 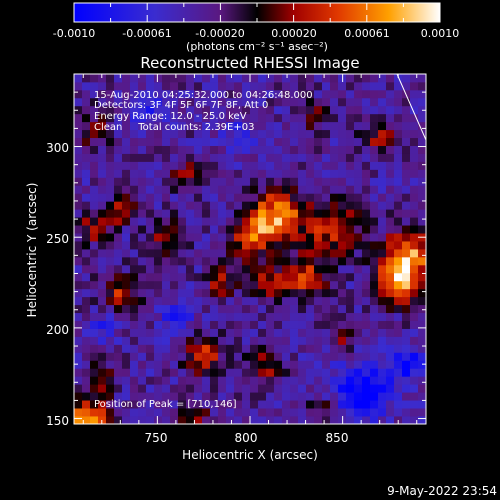 What do you see at coordinates (442, 491) in the screenshot?
I see `footer-date: 9-May-2022 23:54` at bounding box center [442, 491].